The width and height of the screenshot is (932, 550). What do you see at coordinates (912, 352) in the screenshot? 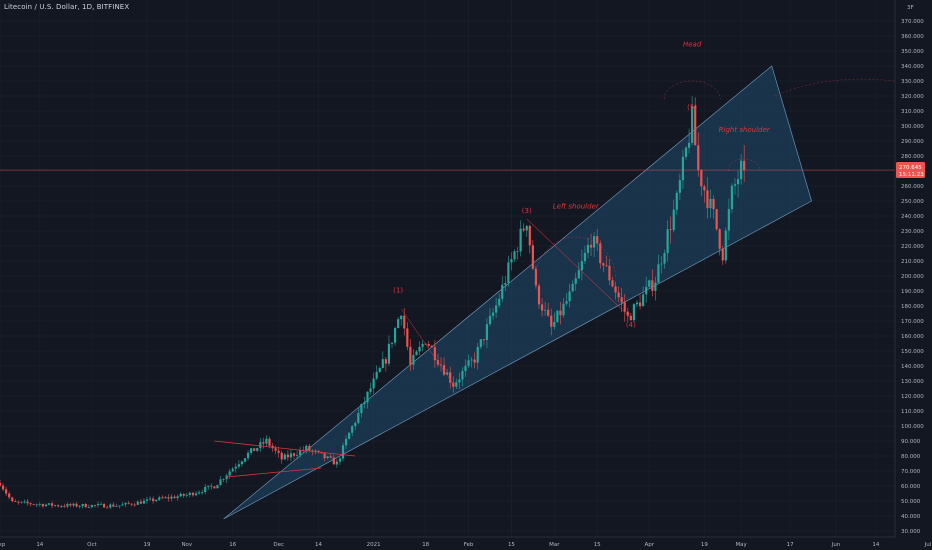
I see `y-tick-label: 150.000` at bounding box center [912, 352].